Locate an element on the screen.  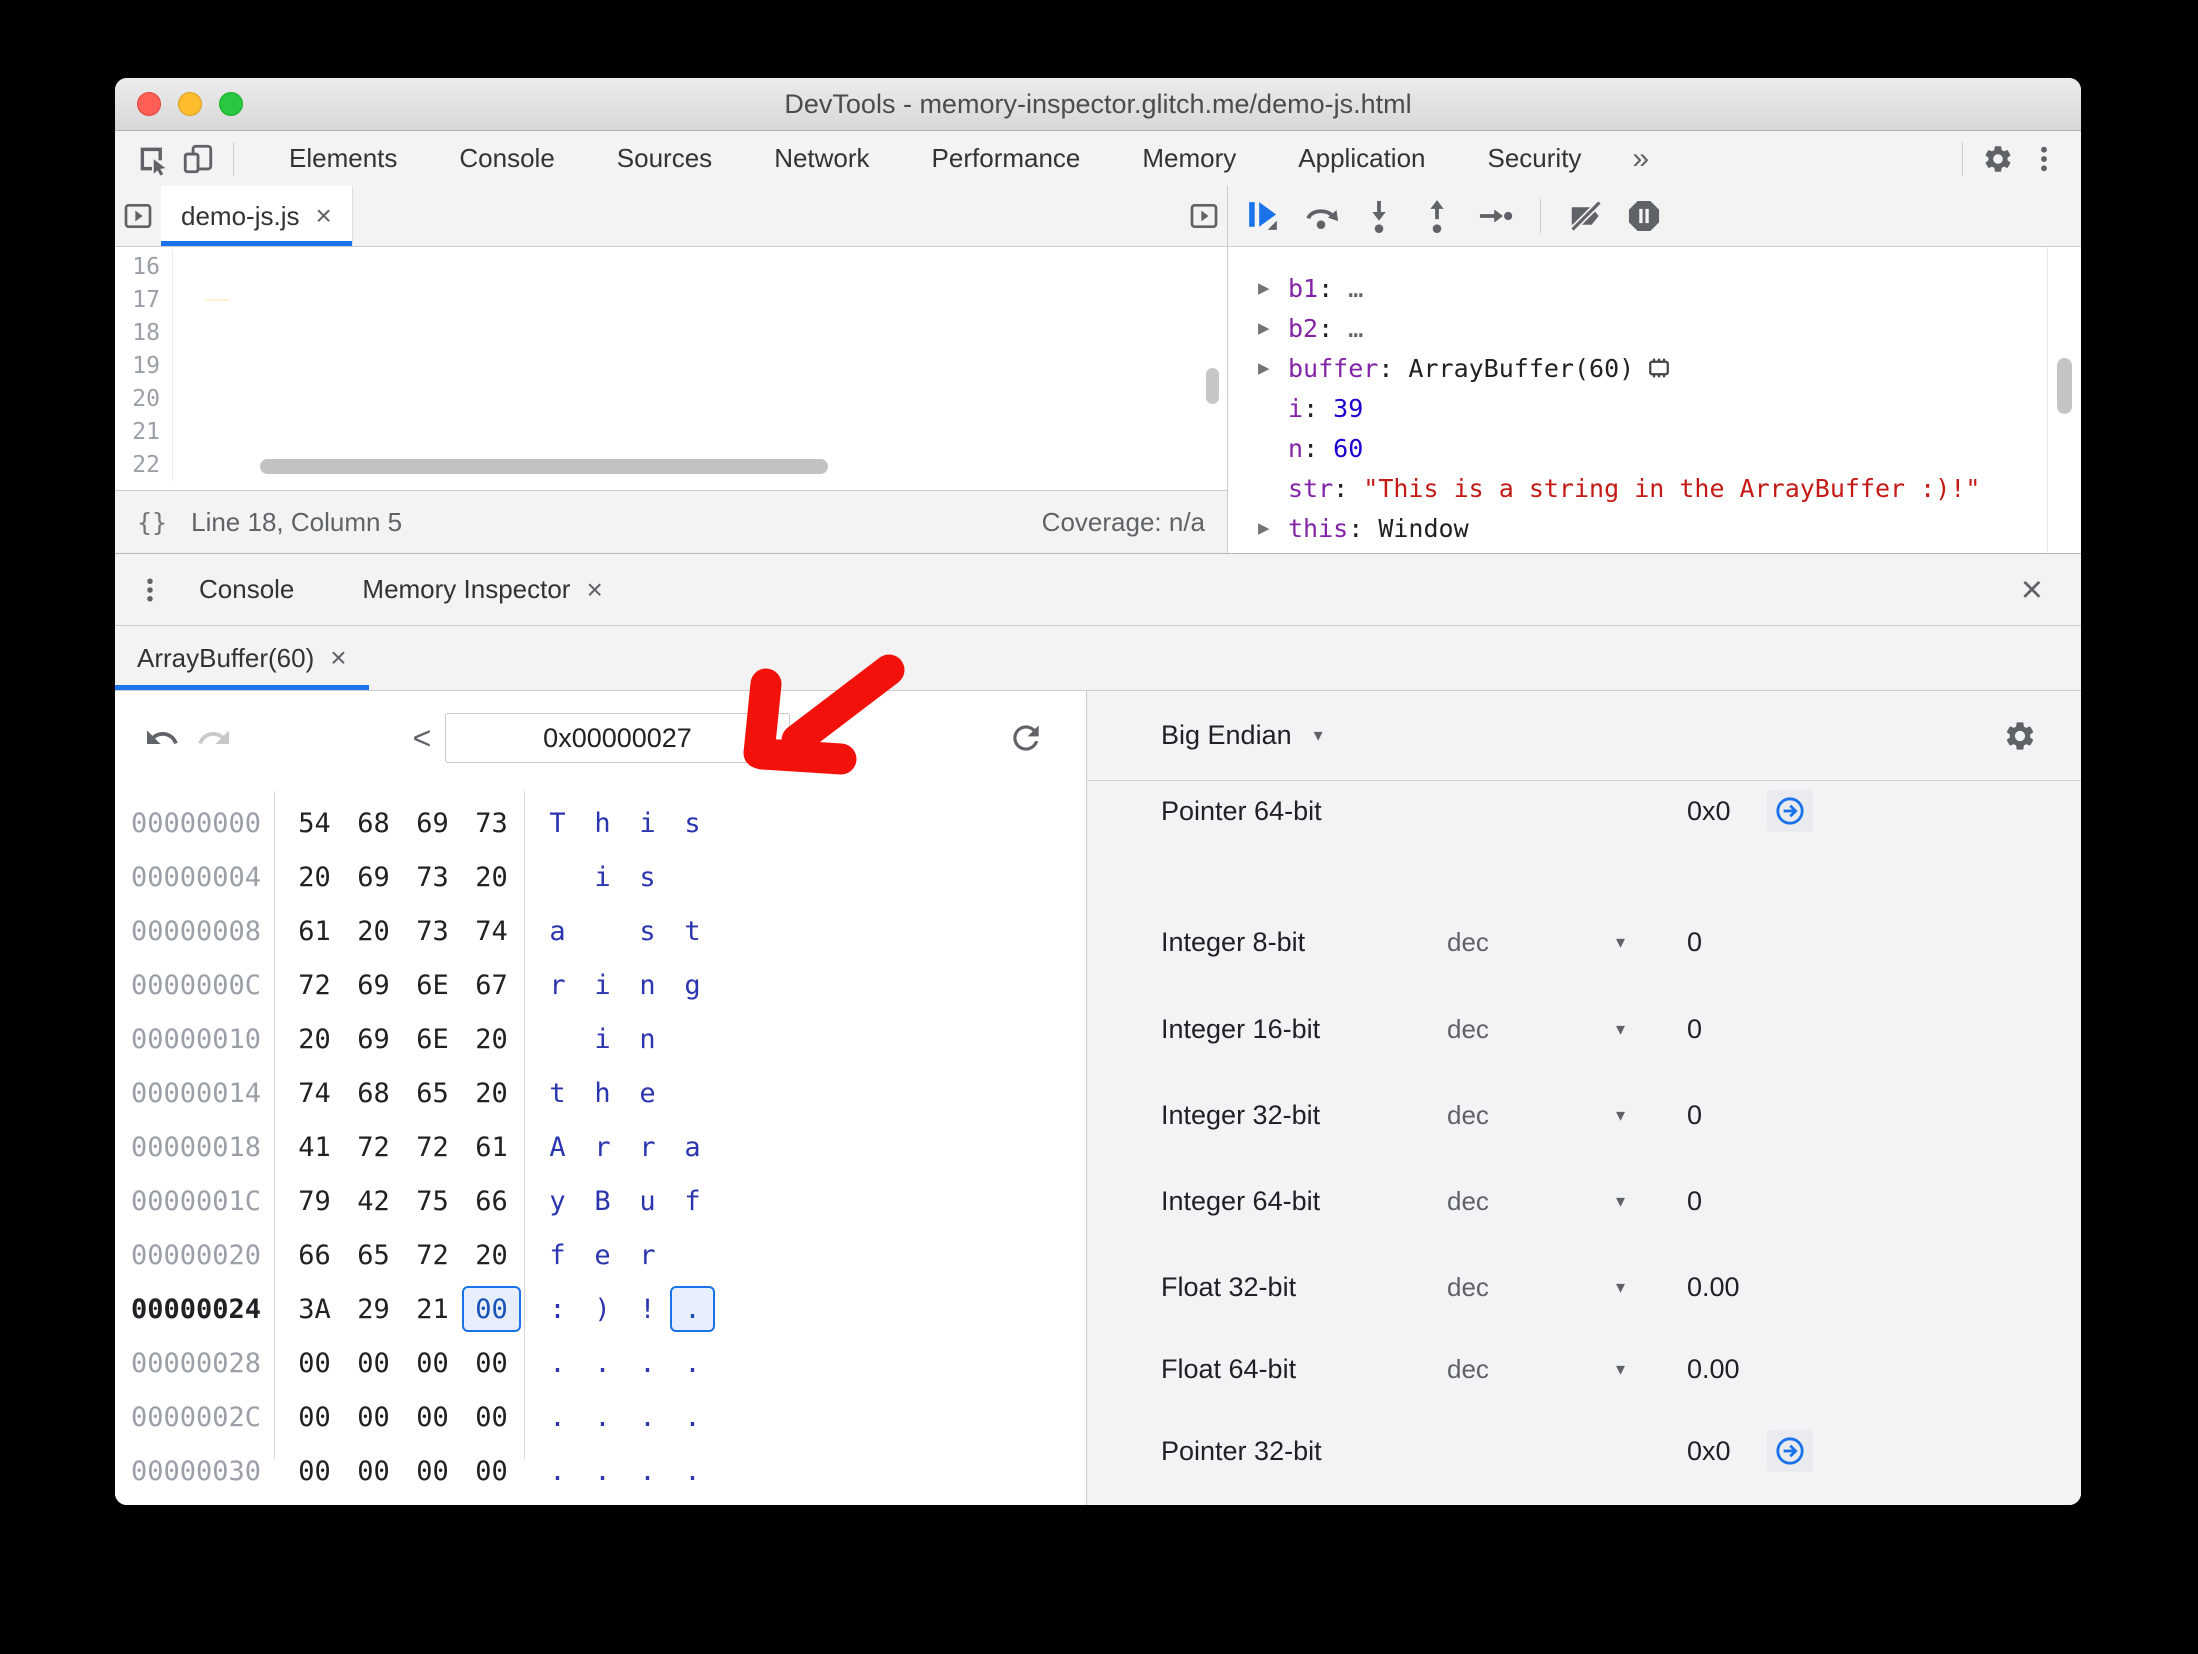
ascii-char: i is located at coordinates (602, 985).